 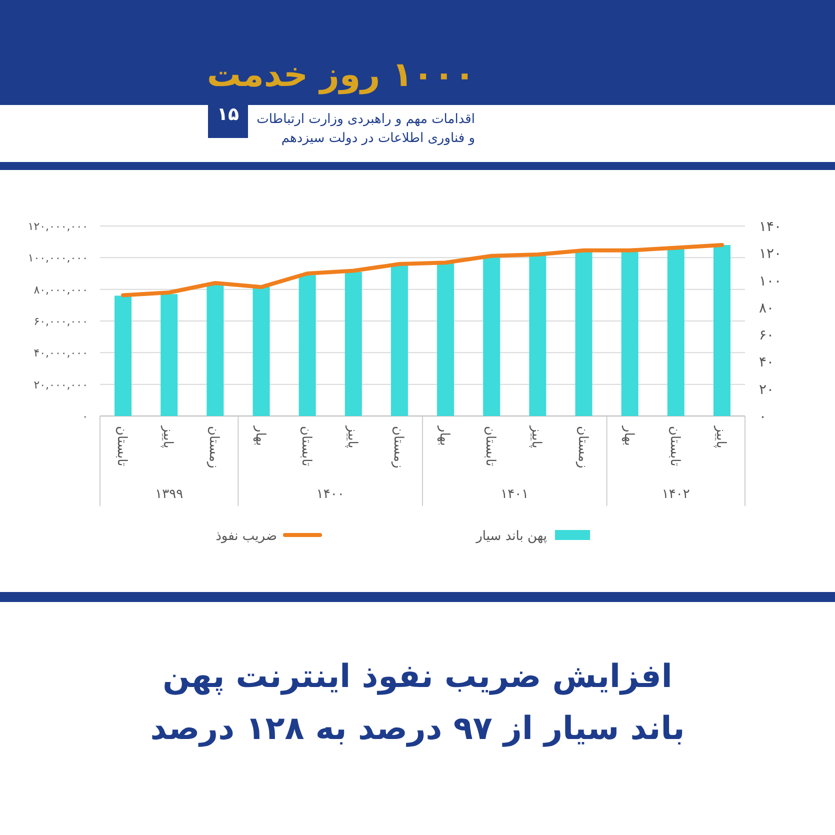 I want to click on y2-tick-label: ۰, so click(x=763, y=417).